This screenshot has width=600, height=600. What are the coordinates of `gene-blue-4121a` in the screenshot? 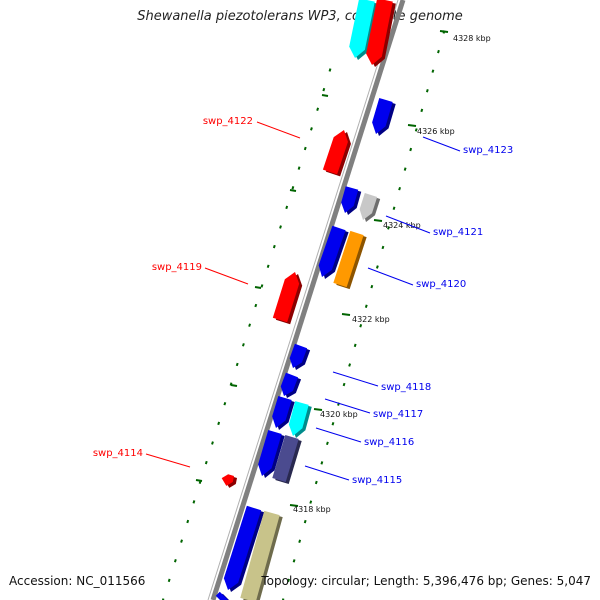 It's located at (351, 200).